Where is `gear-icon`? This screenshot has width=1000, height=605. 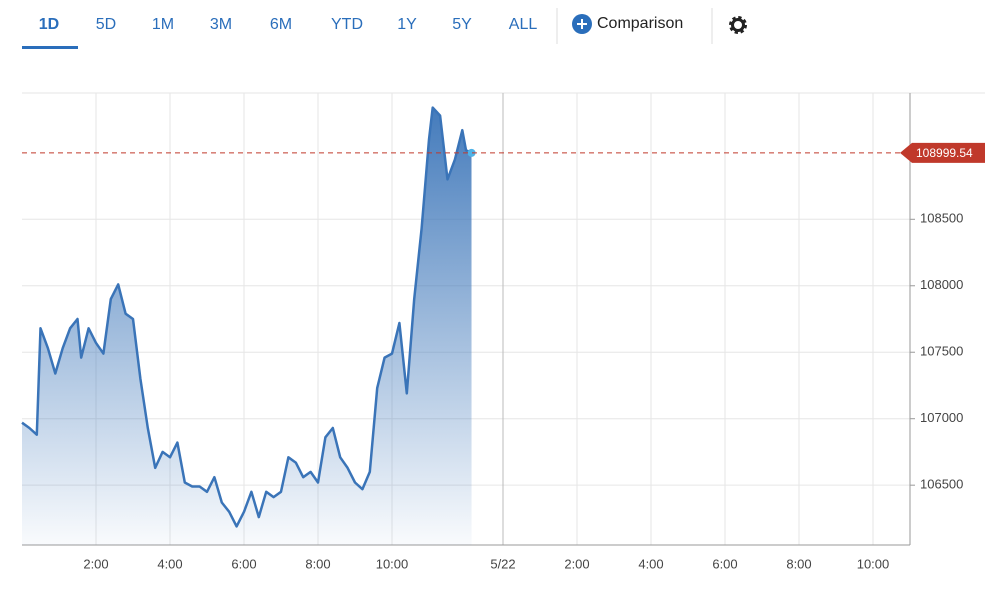 gear-icon is located at coordinates (738, 25).